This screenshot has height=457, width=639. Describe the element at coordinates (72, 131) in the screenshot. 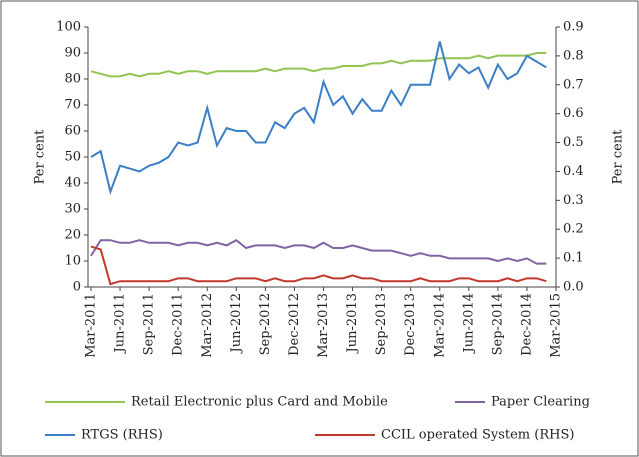

I see `y-tick-label: 60` at that location.